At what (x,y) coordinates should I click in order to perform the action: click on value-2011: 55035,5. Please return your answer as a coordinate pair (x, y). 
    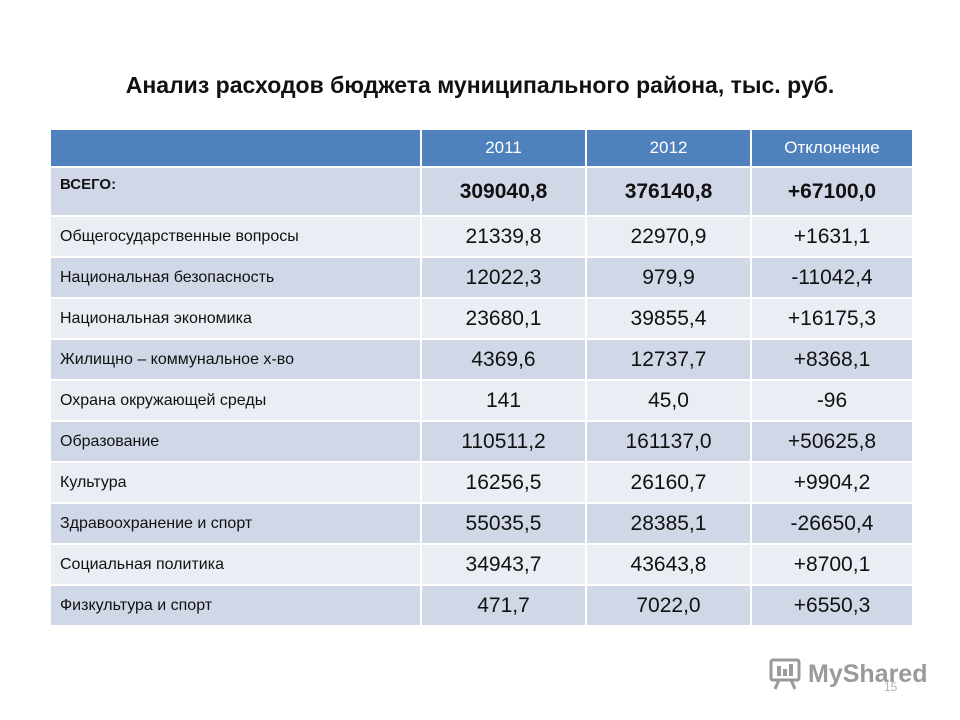
    Looking at the image, I should click on (503, 523).